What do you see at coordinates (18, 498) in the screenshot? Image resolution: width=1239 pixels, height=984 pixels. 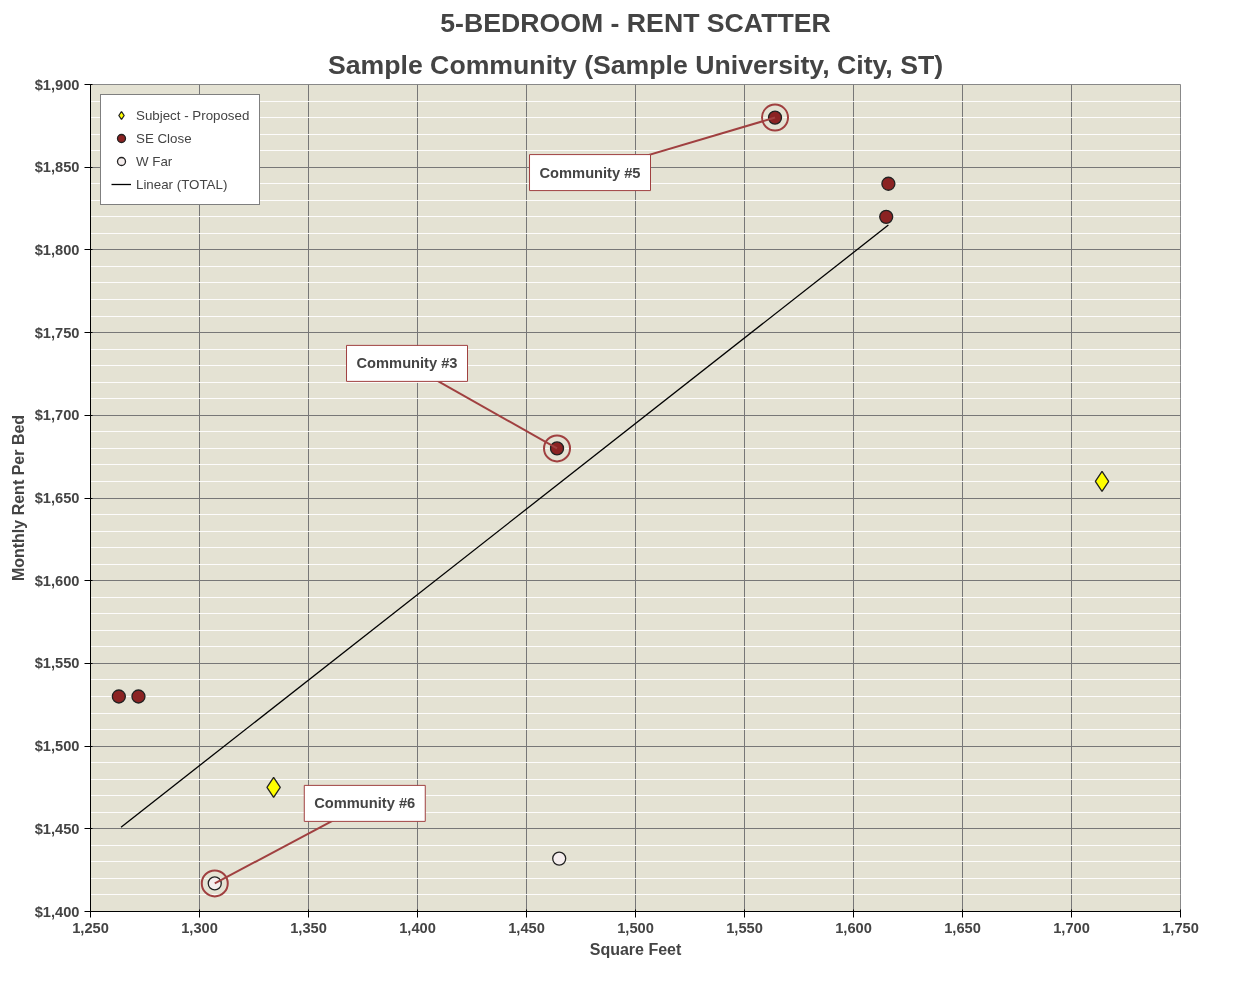 I see `y-axis-title: Monthly Rent Per Bed` at bounding box center [18, 498].